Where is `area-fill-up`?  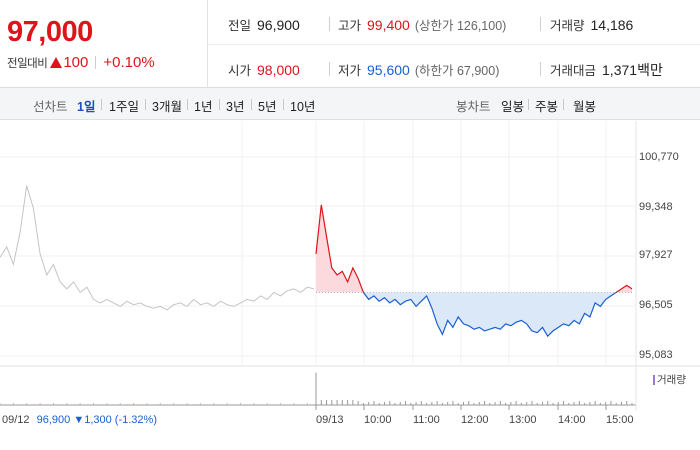
area-fill-up is located at coordinates (474, 248).